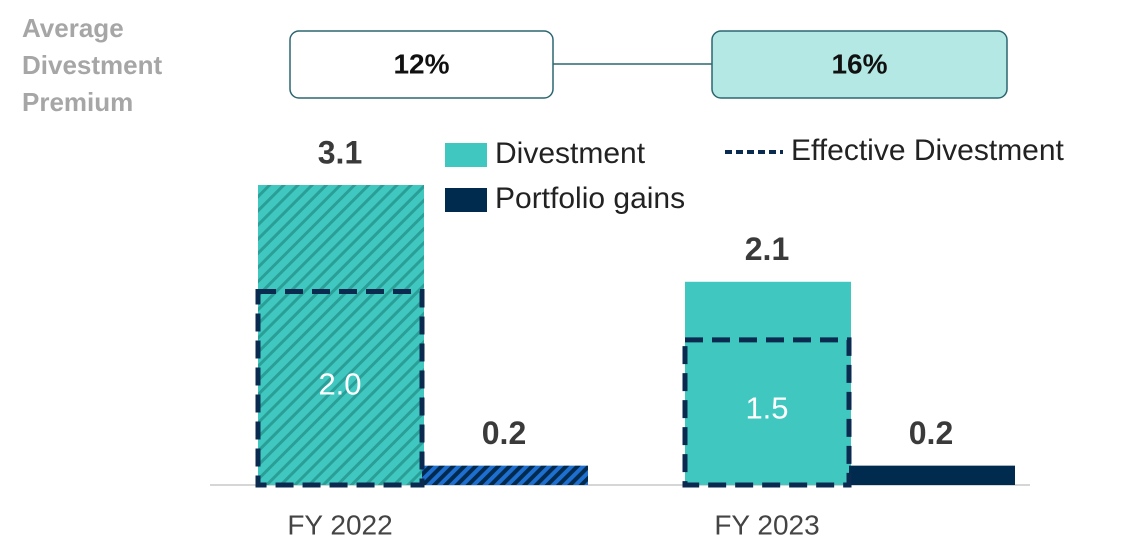  I want to click on premium-value: 16%, so click(859, 63).